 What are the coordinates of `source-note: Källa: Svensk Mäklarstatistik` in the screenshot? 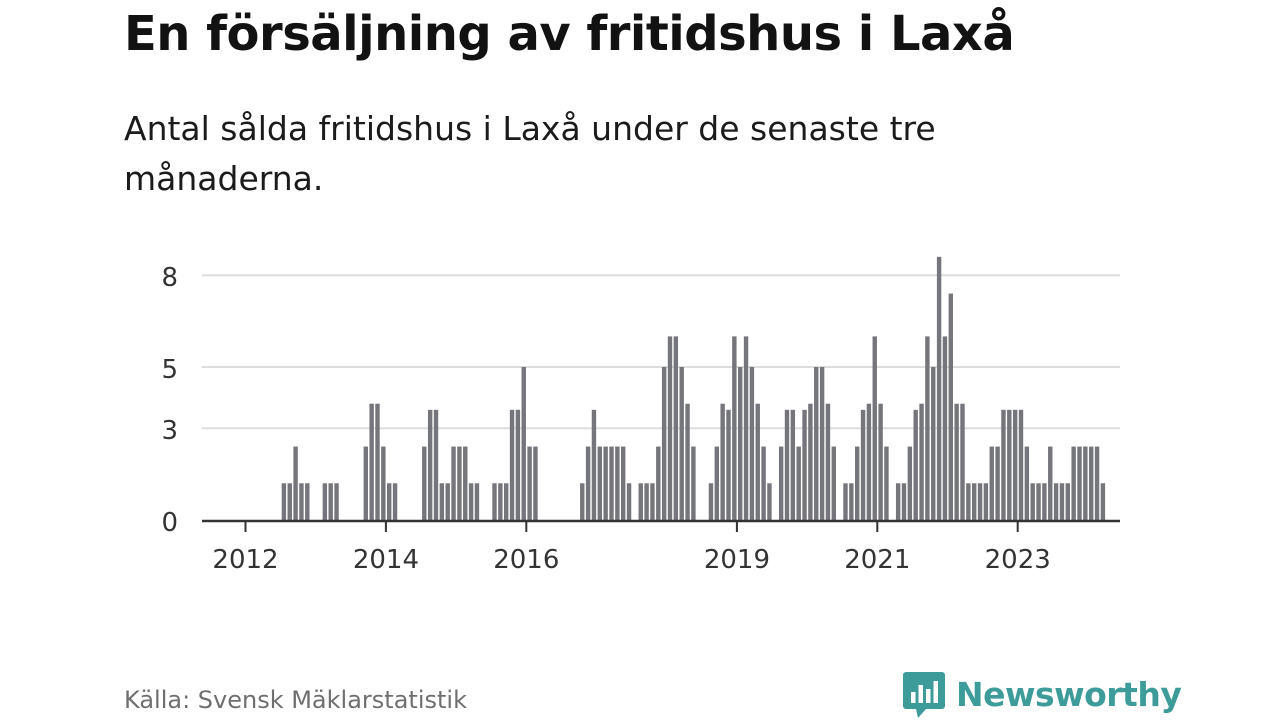 It's located at (295, 700).